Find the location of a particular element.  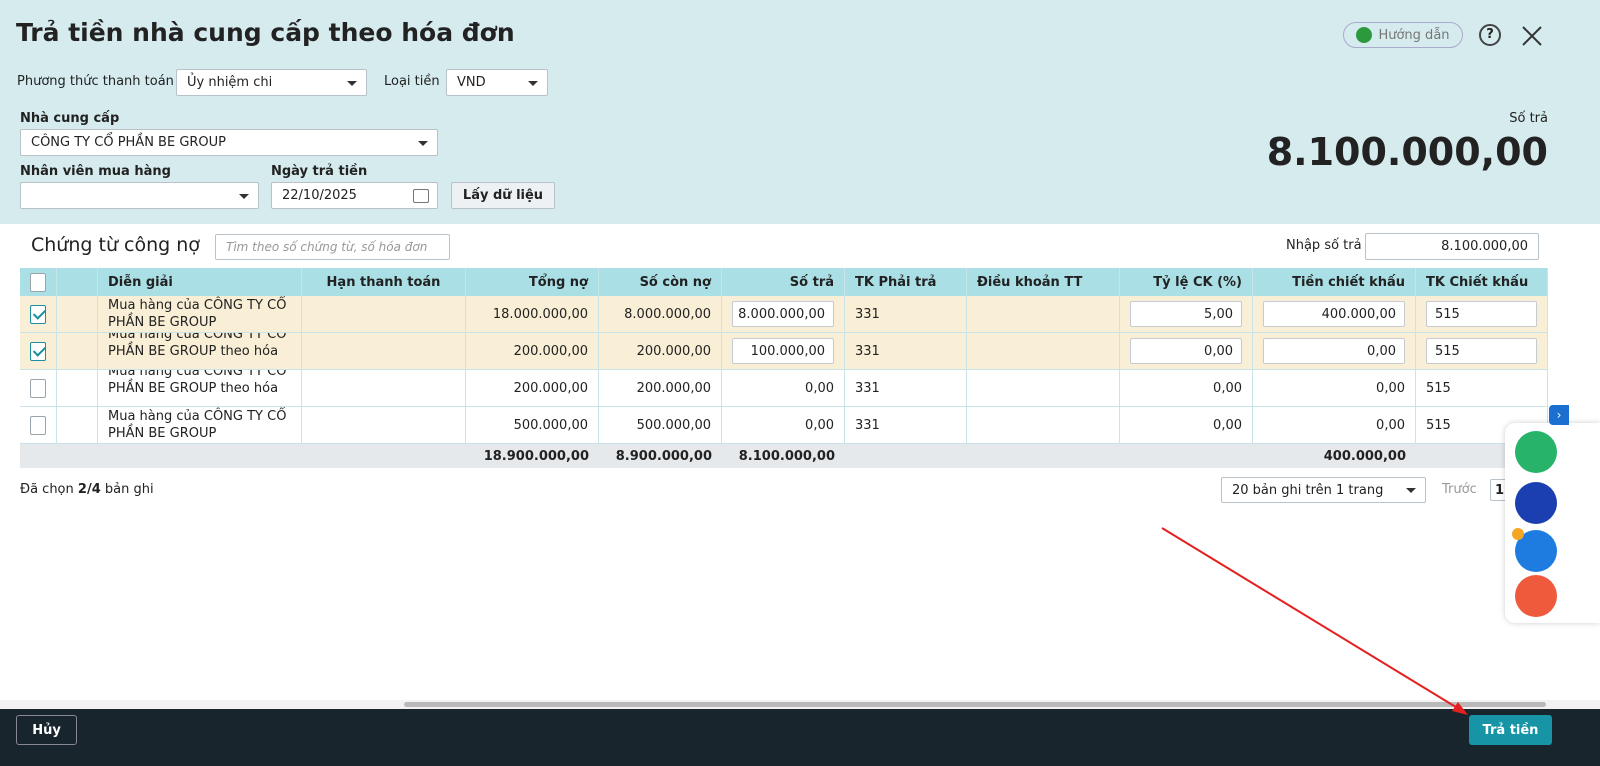

total-cell: 400.000,00 is located at coordinates (1364, 456).